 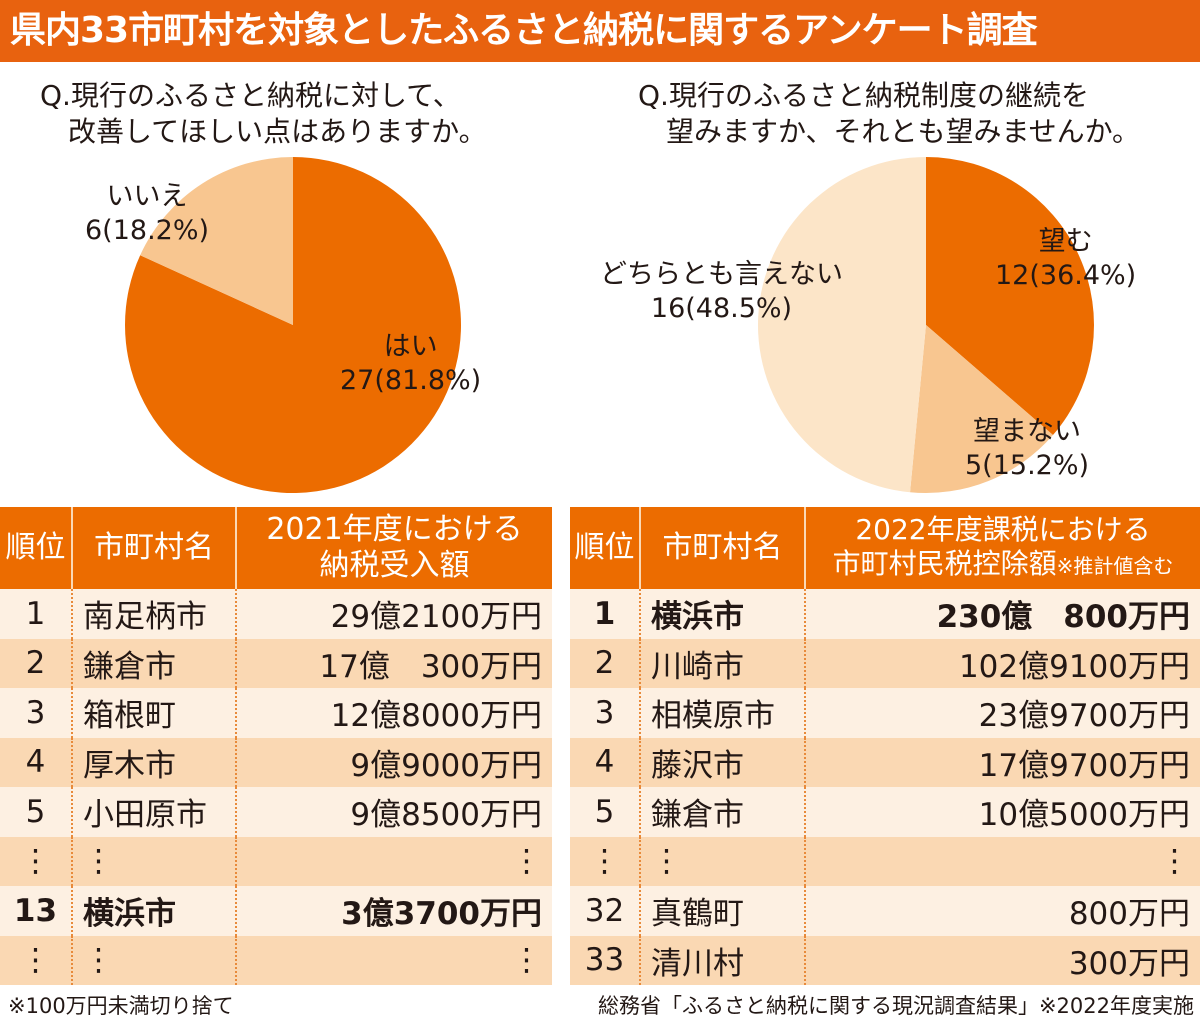 I want to click on pie2, so click(x=926, y=325).